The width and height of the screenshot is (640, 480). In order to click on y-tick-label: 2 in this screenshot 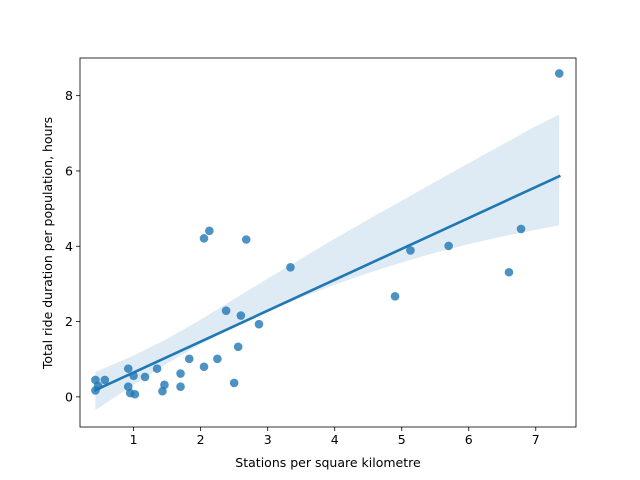, I will do `click(69, 321)`.